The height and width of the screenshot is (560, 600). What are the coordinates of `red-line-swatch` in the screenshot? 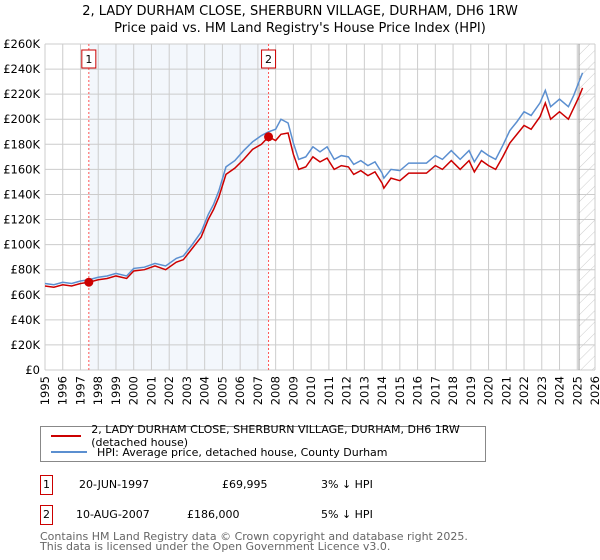 It's located at (66, 436).